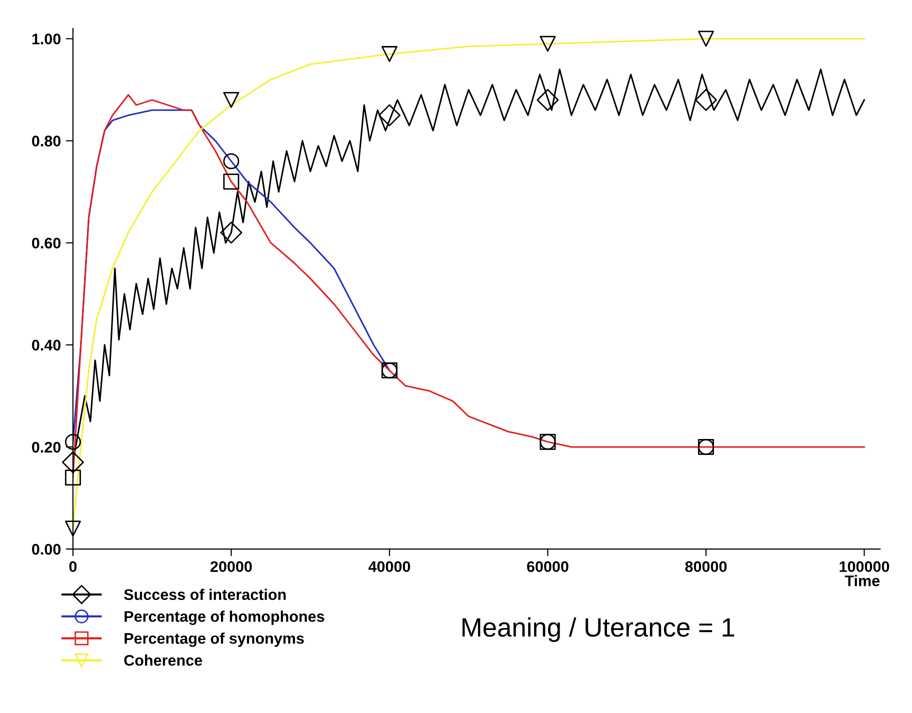  What do you see at coordinates (163, 660) in the screenshot?
I see `legend-label: Coherence` at bounding box center [163, 660].